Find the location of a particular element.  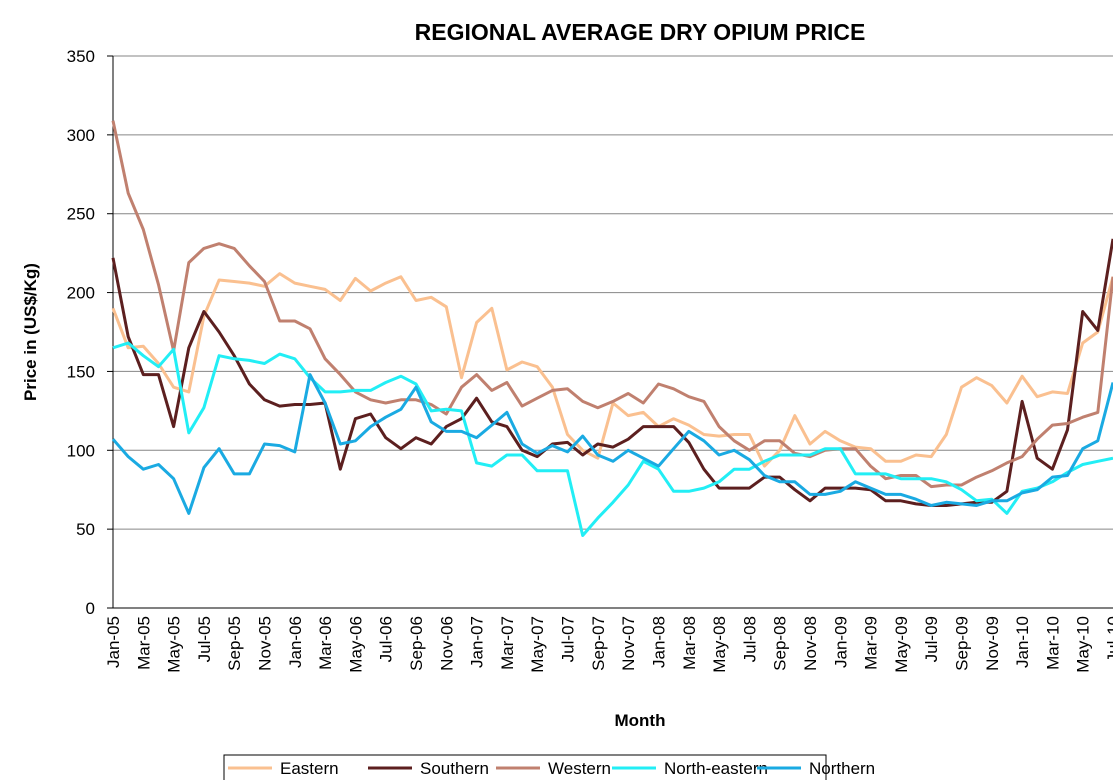

x-tick-label: May-09 is located at coordinates (901, 644).